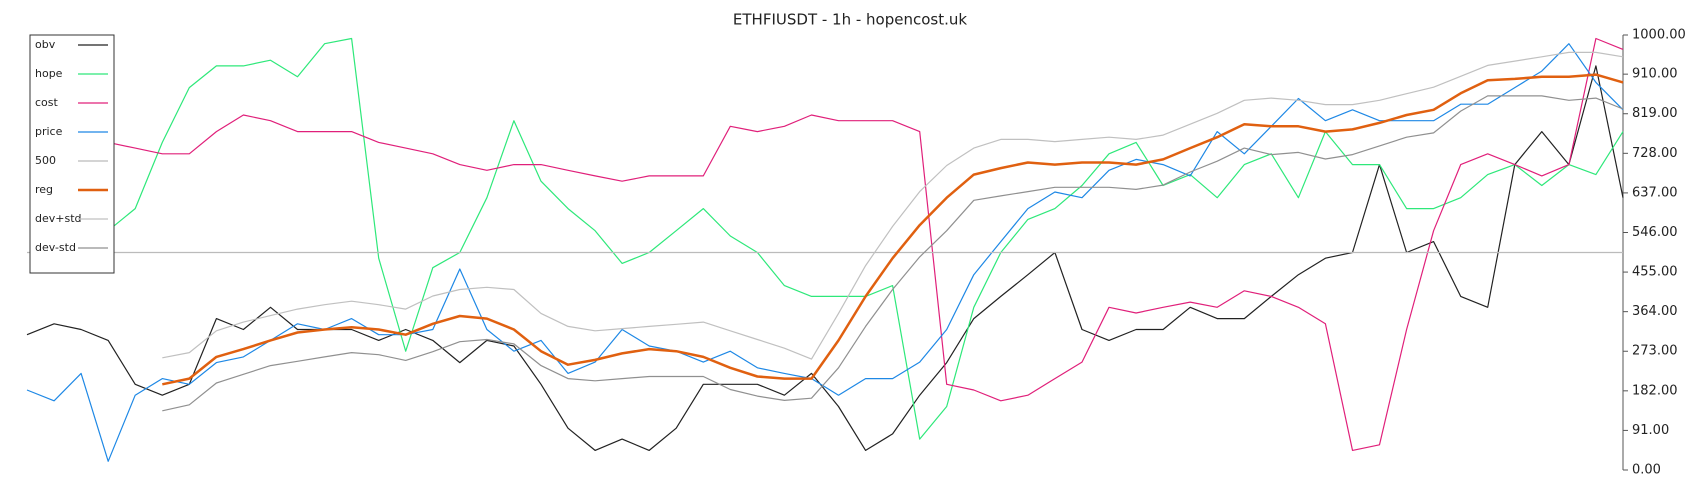 This screenshot has height=500, width=1700. I want to click on legend-label: dev-std, so click(55, 247).